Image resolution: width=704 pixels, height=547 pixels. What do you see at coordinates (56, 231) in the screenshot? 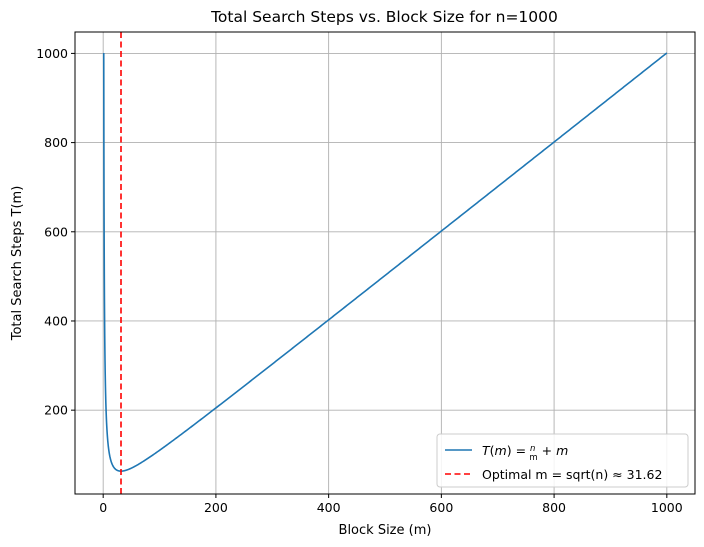
I see `y-tick-label: 600` at bounding box center [56, 231].